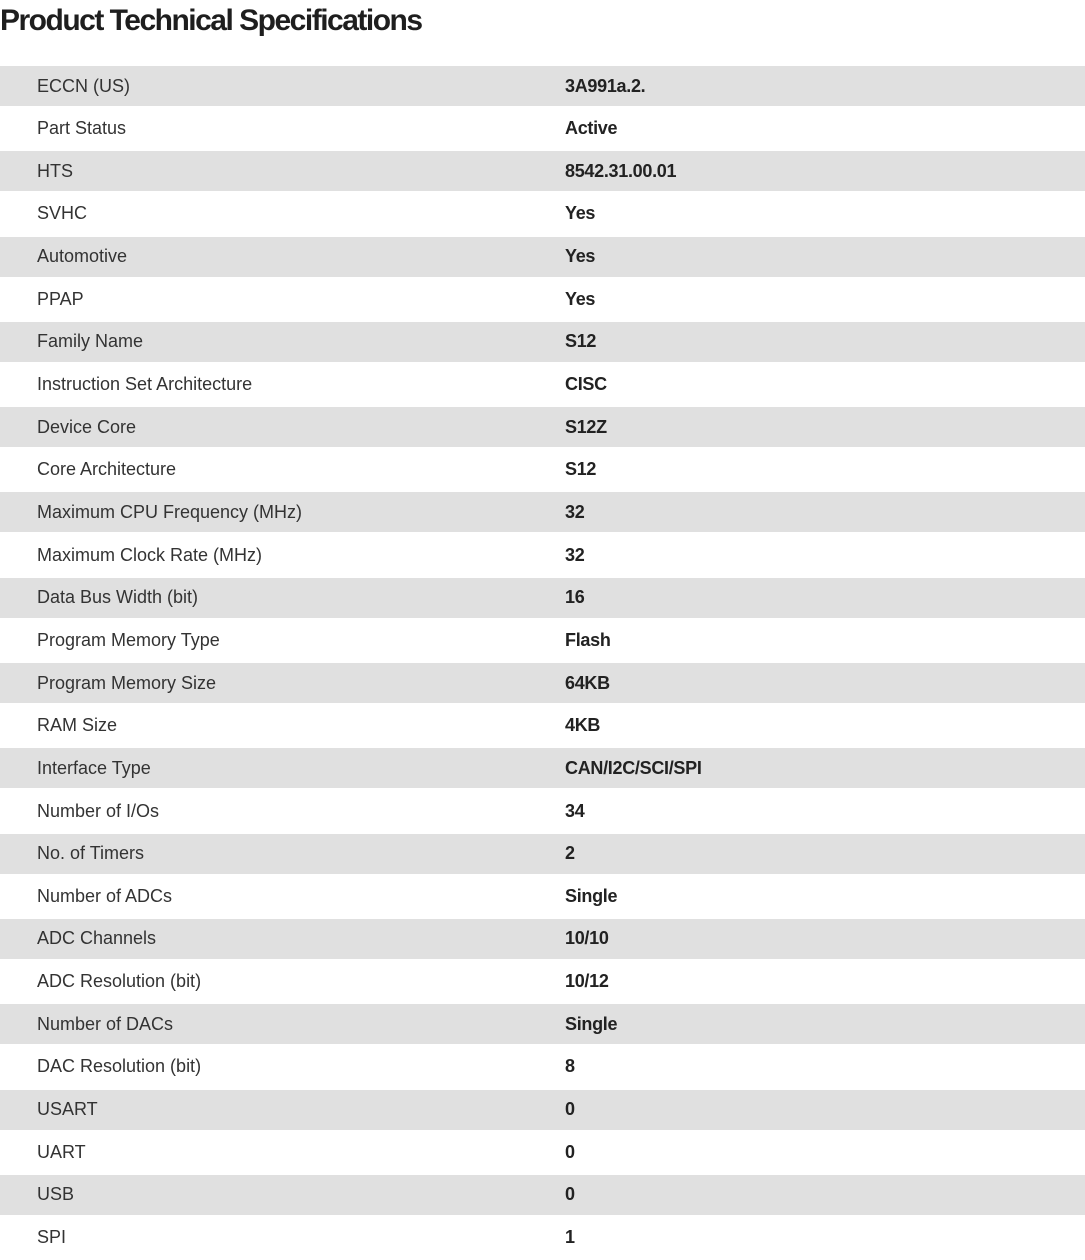 The image size is (1085, 1260). What do you see at coordinates (591, 128) in the screenshot?
I see `spec-value: Active` at bounding box center [591, 128].